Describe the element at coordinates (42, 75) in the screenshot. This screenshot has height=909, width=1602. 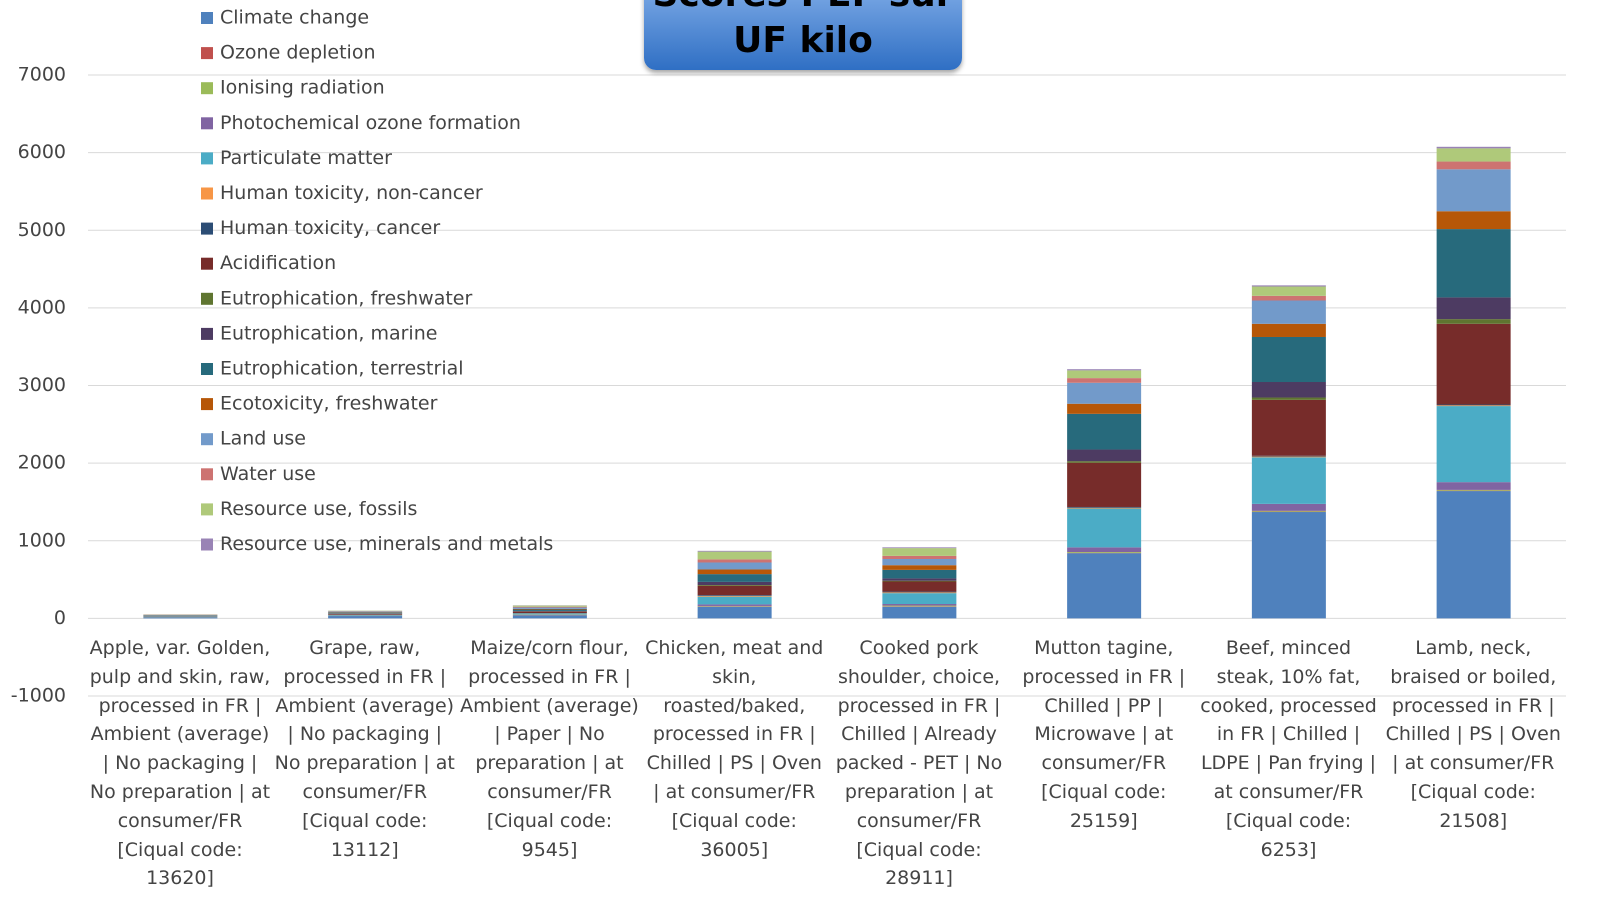
I see `y-tick-label: 7000` at that location.